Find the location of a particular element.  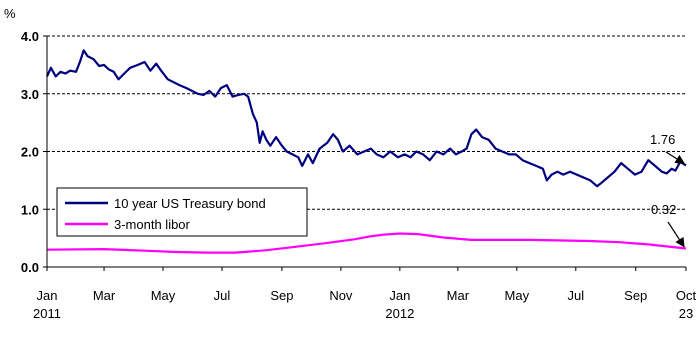

legend-label: 10 year US Treasury bond is located at coordinates (190, 203).